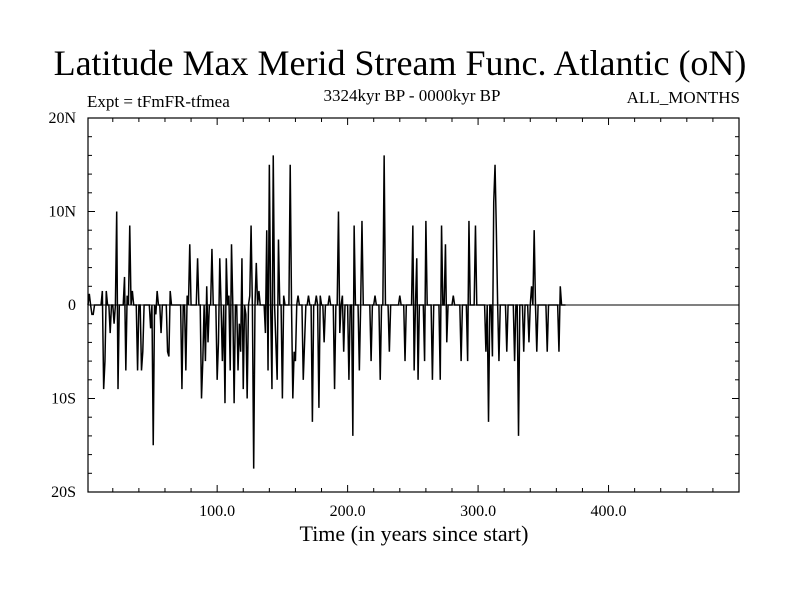 This screenshot has height=600, width=800. Describe the element at coordinates (412, 95) in the screenshot. I see `time-range-label: 3324kyr BP - 0000kyr BP` at that location.